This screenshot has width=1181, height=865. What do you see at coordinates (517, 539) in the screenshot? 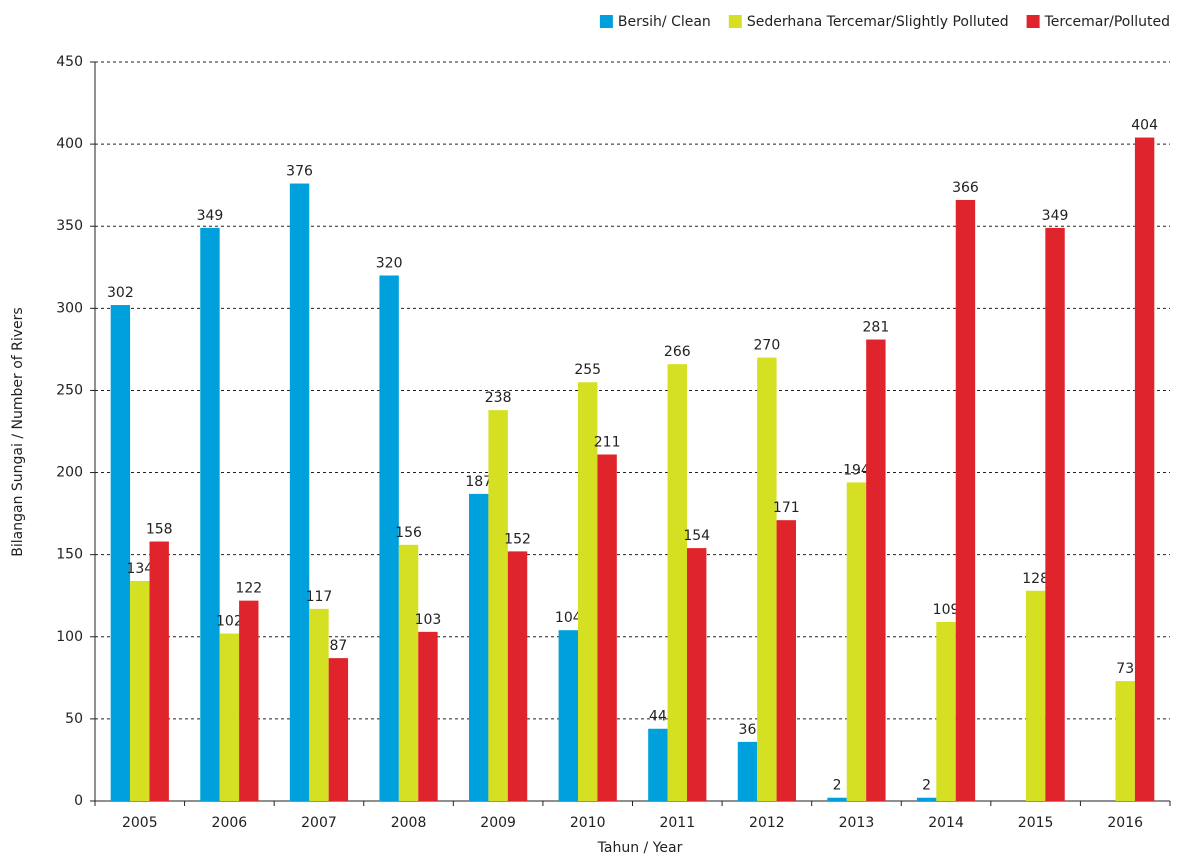
I see `data-label: 152` at bounding box center [517, 539].